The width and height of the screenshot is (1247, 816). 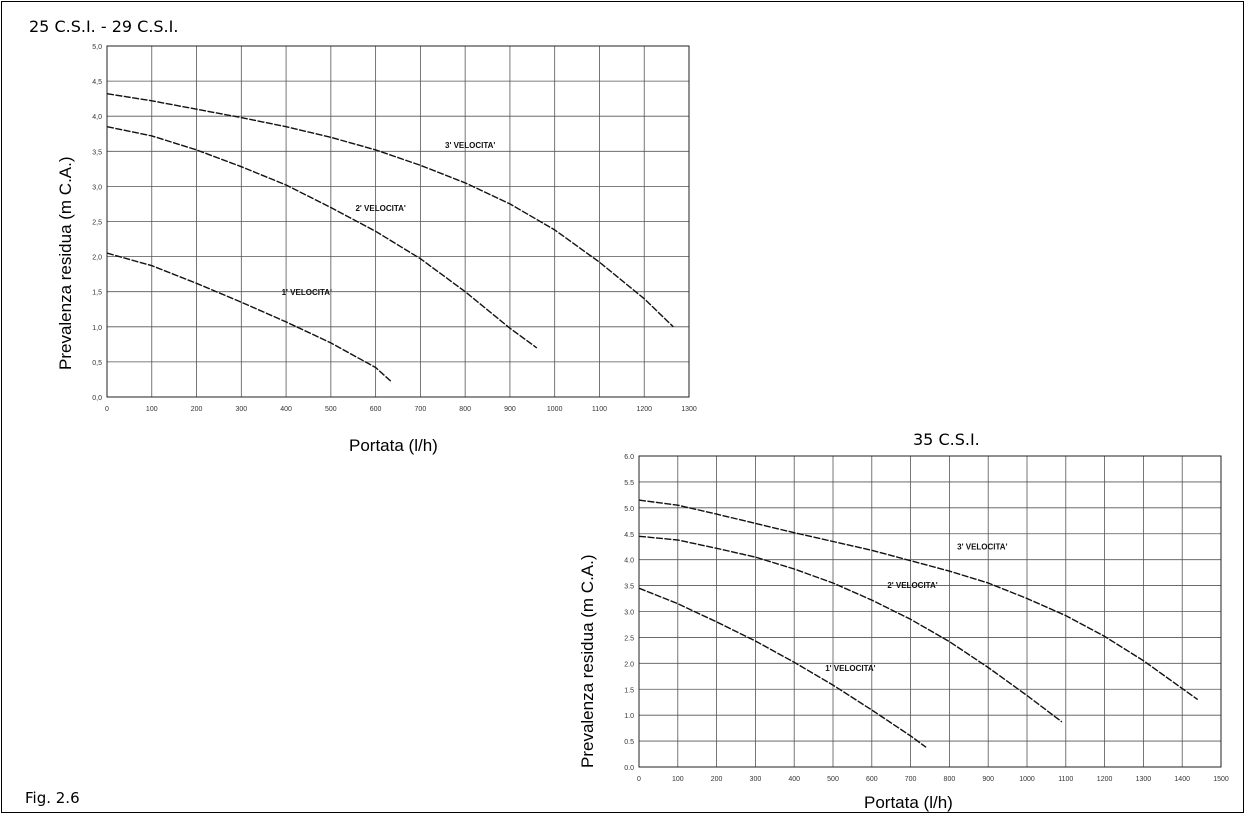 What do you see at coordinates (555, 409) in the screenshot?
I see `chart1-x-tick-label: 1000` at bounding box center [555, 409].